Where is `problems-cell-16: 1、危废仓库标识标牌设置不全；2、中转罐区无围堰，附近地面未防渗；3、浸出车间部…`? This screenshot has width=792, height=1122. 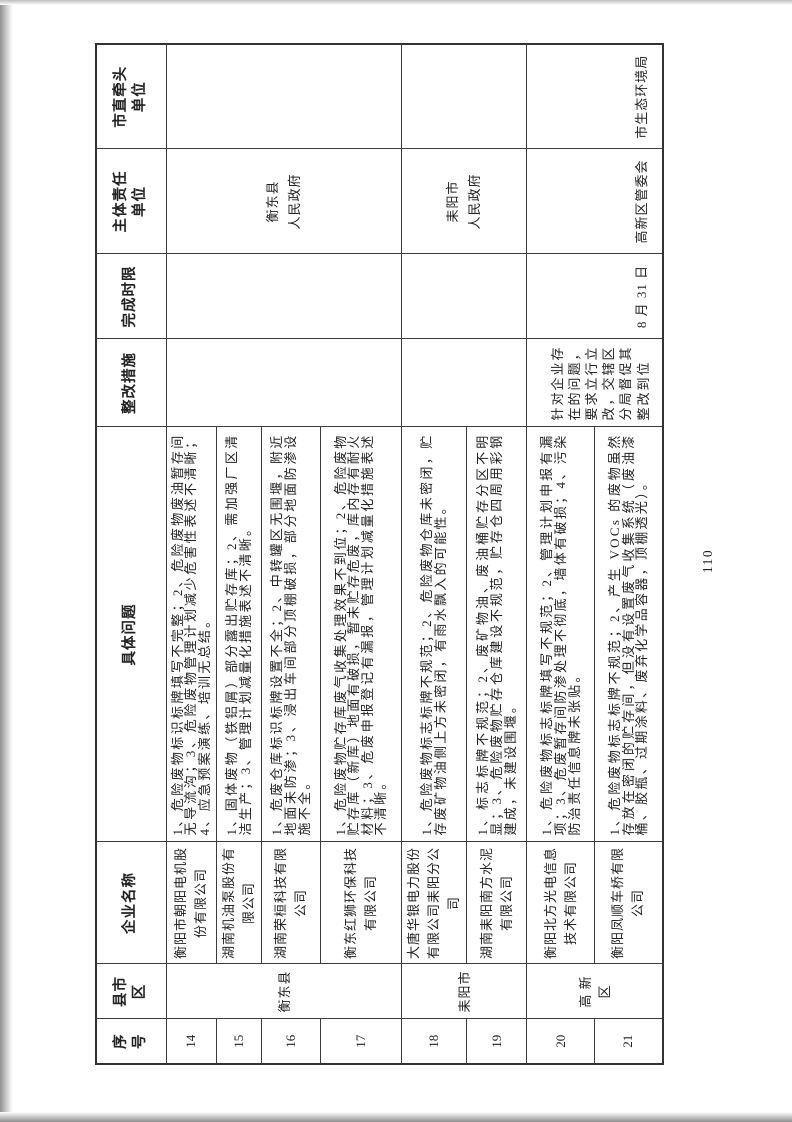 problems-cell-16: 1、危废仓库标识标牌设置不全；2、中转罐区无围堰，附近地面未防渗；3、浸出车间部… is located at coordinates (291, 634).